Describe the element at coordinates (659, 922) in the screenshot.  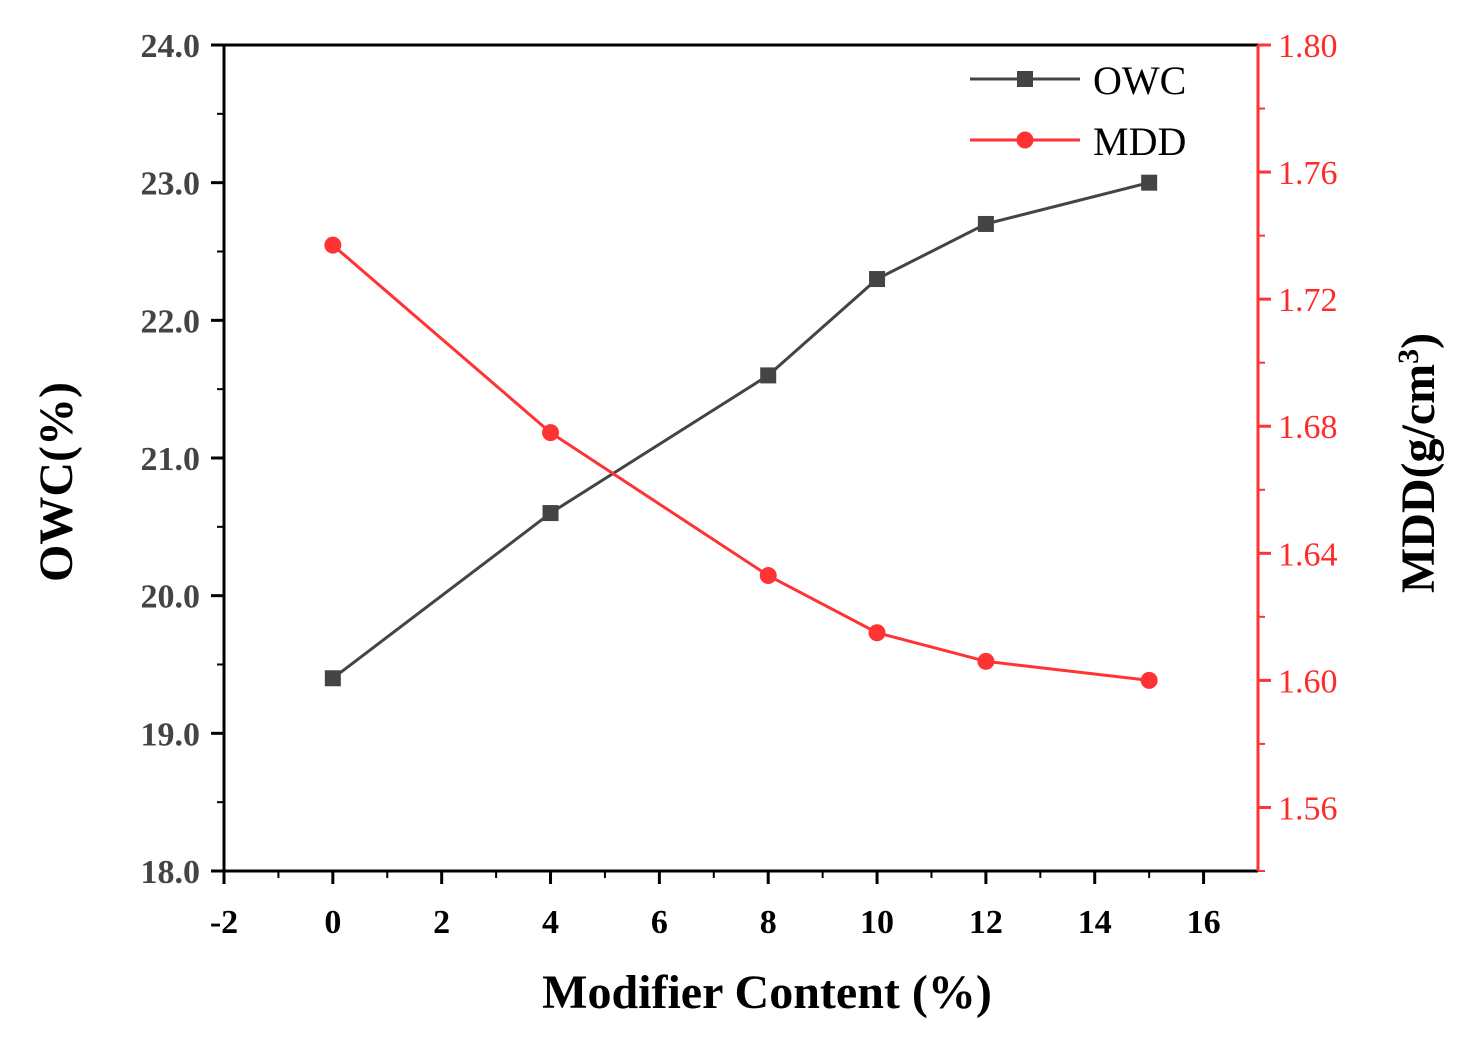
I see `x-tick-label: 6` at that location.